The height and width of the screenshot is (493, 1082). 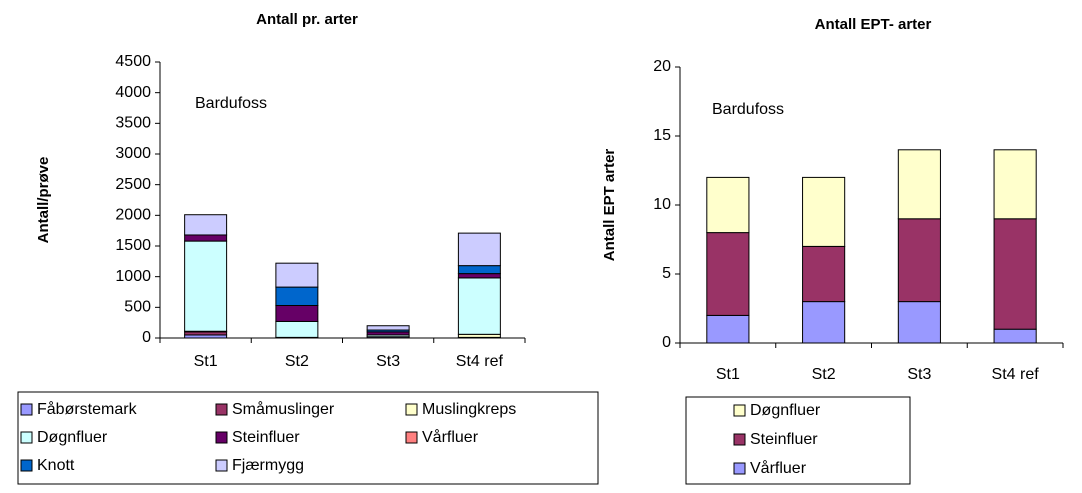 I want to click on y-tick-label: 2000, so click(x=133, y=215).